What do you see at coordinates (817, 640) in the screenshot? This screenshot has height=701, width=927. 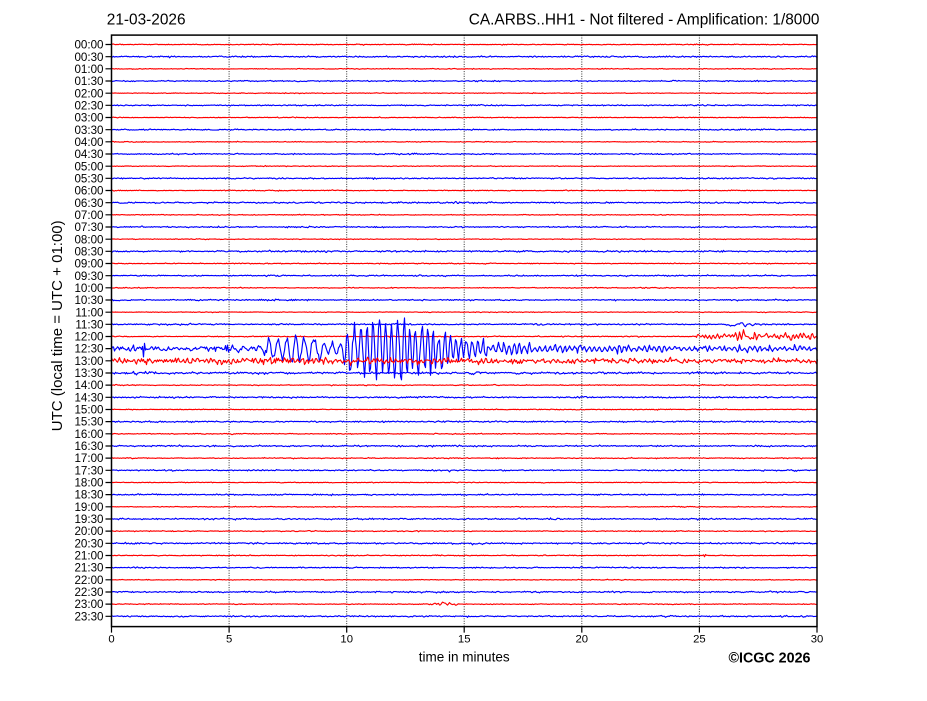 I see `svg-text: 30` at bounding box center [817, 640].